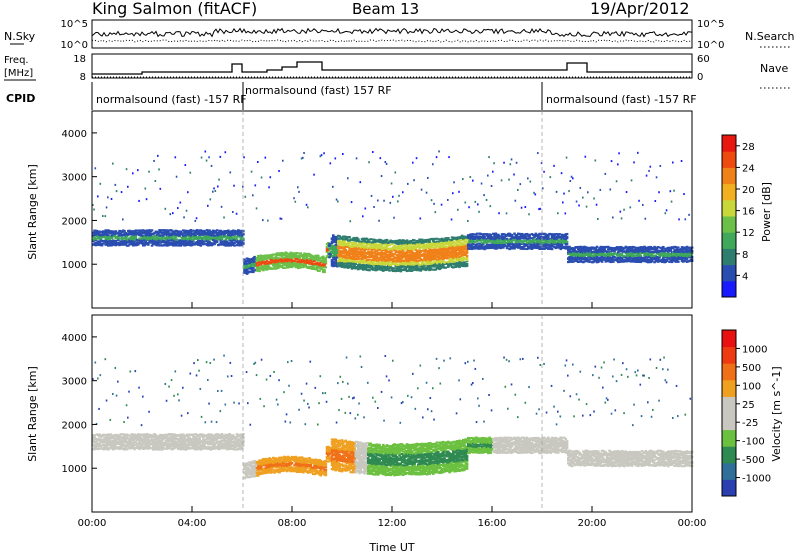  What do you see at coordinates (774, 68) in the screenshot?
I see `freq-right-label: Nave` at bounding box center [774, 68].